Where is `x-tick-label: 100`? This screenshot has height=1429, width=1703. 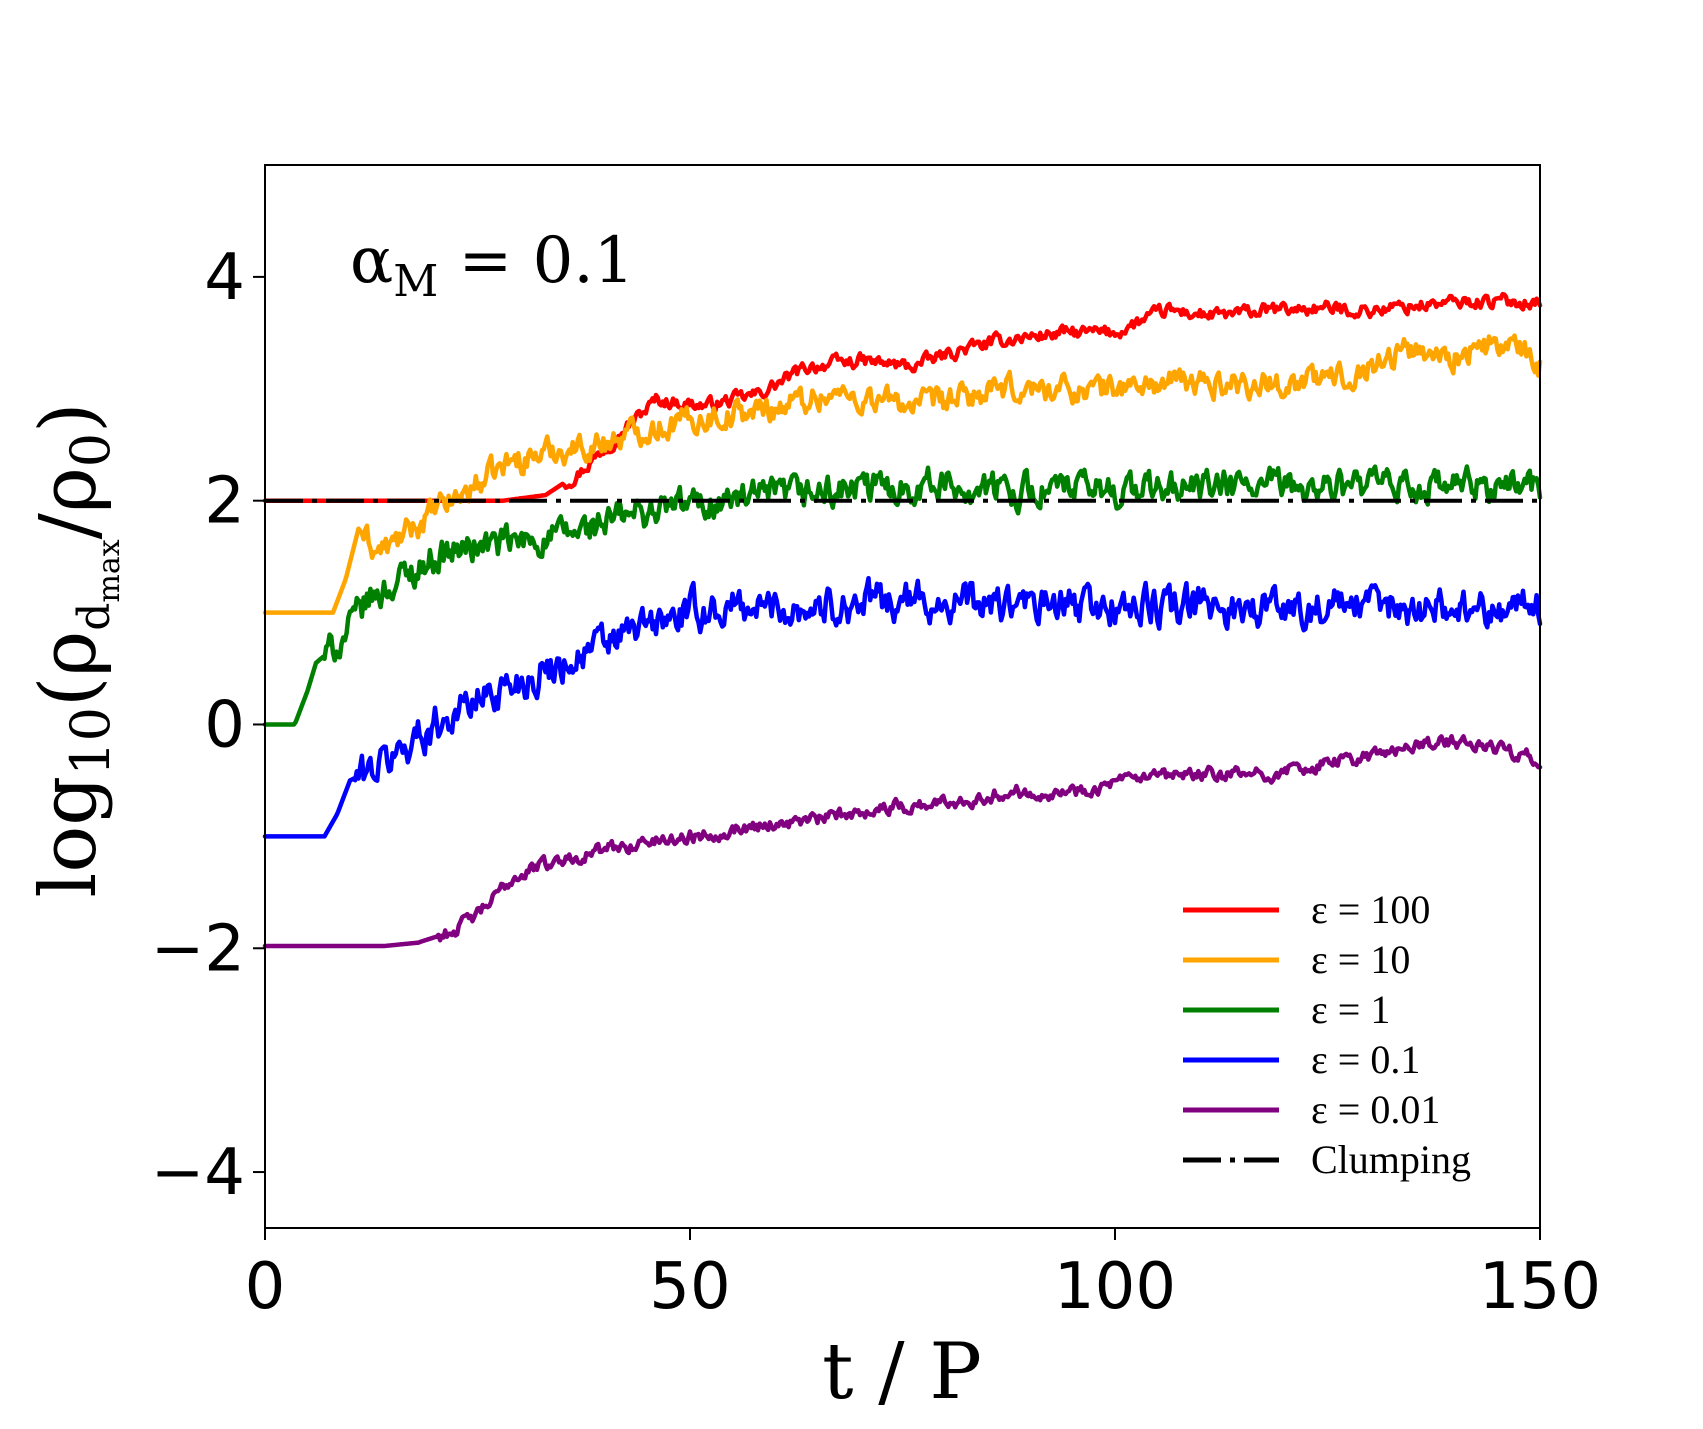 x-tick-label: 100 is located at coordinates (1115, 1287).